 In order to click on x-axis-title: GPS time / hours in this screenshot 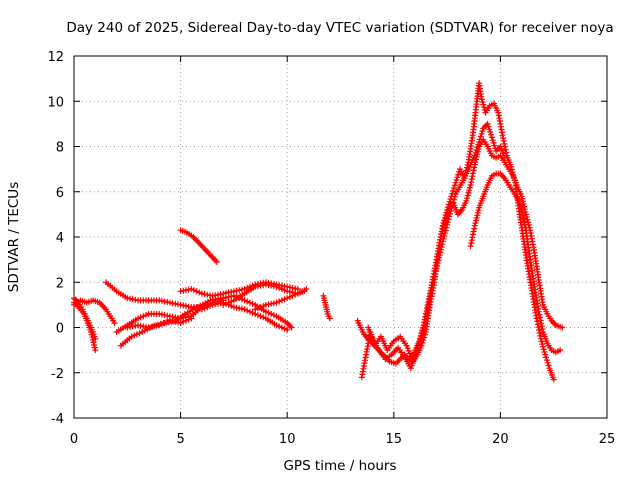, I will do `click(339, 466)`.